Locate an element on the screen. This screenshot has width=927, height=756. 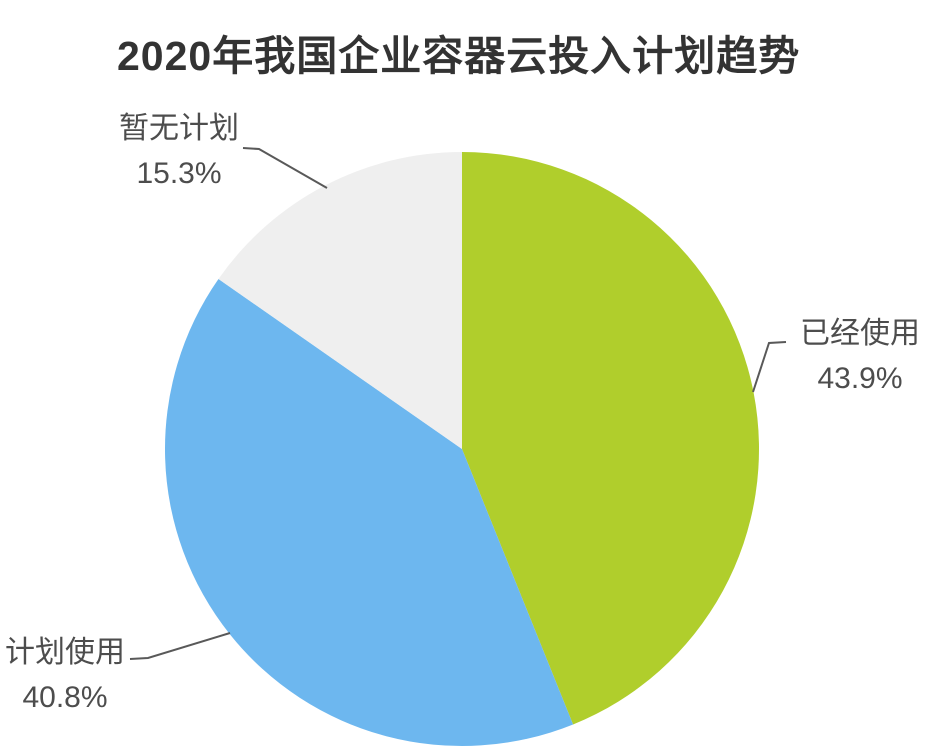
leader-line-no-plan is located at coordinates (285, 168).